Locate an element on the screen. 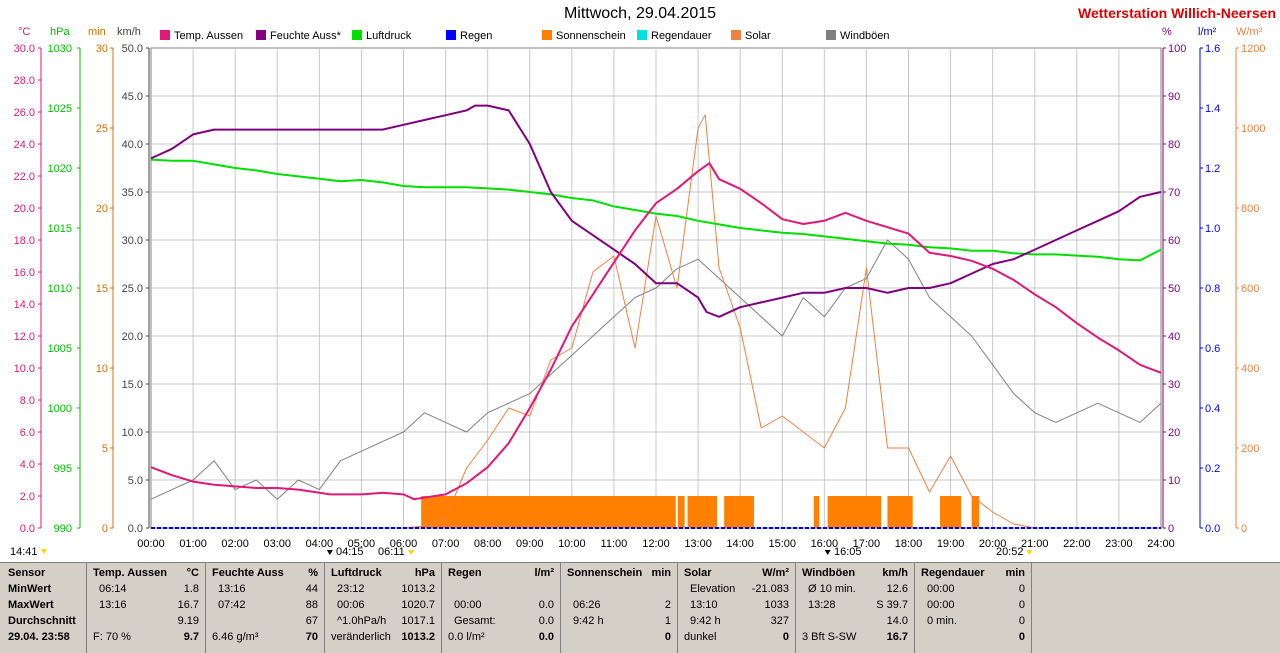 The width and height of the screenshot is (1280, 653). x-tick-label: 05:00 is located at coordinates (362, 544).